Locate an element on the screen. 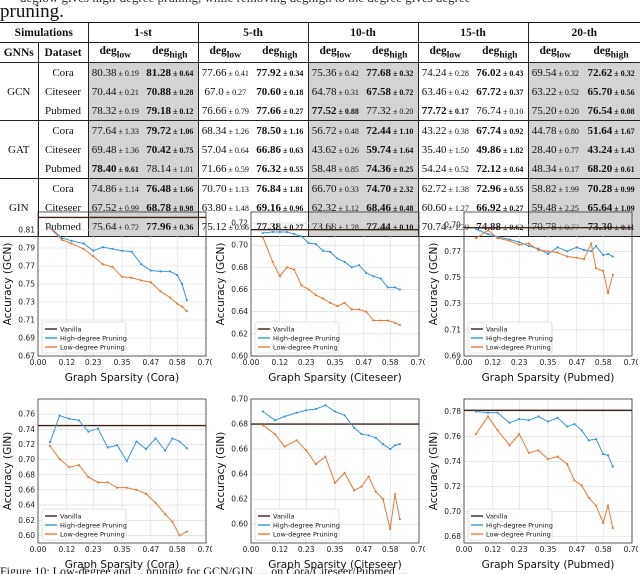  cell-std: ± 0.98 is located at coordinates (182, 208).